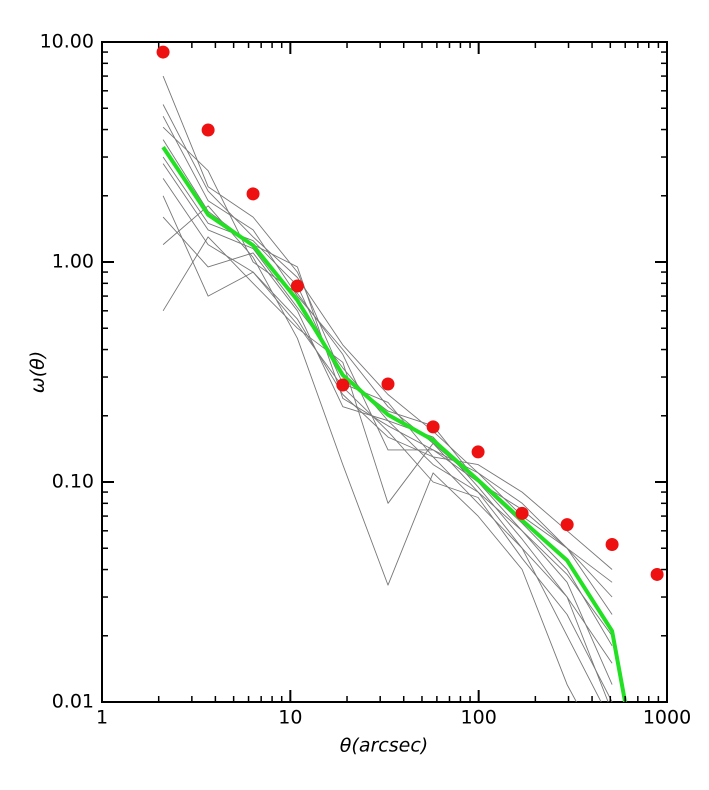 The height and width of the screenshot is (790, 709). What do you see at coordinates (384, 746) in the screenshot?
I see `x-axis-label: θ(arcsec)` at bounding box center [384, 746].